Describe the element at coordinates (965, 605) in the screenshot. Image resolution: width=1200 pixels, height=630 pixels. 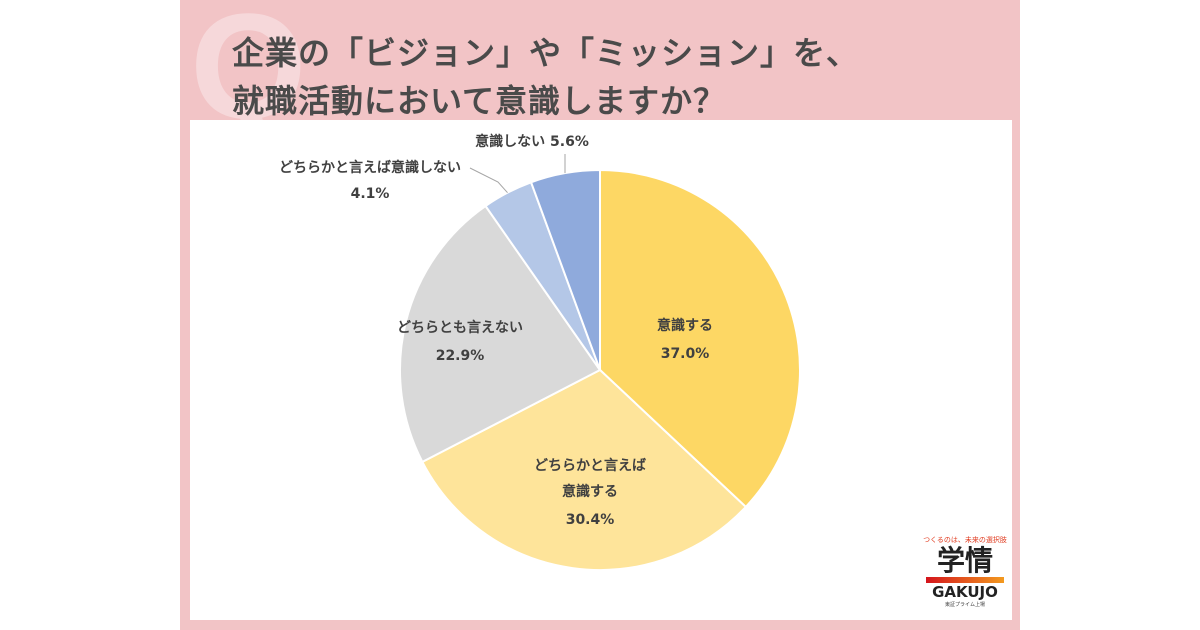
I see `logo-sub: 東証プライム上場` at that location.